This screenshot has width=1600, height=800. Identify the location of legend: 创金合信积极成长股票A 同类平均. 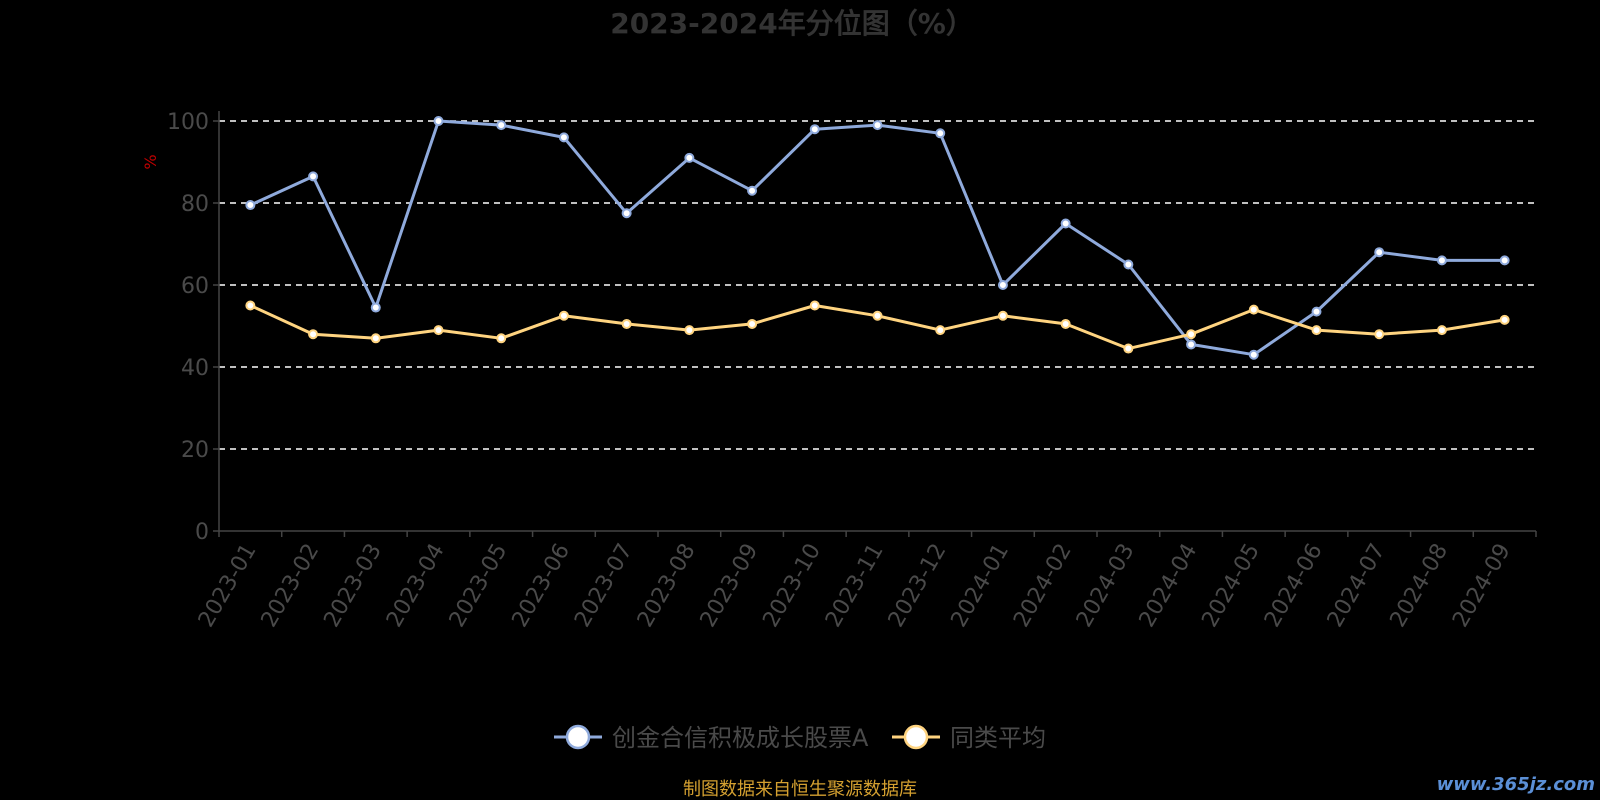
(800, 738).